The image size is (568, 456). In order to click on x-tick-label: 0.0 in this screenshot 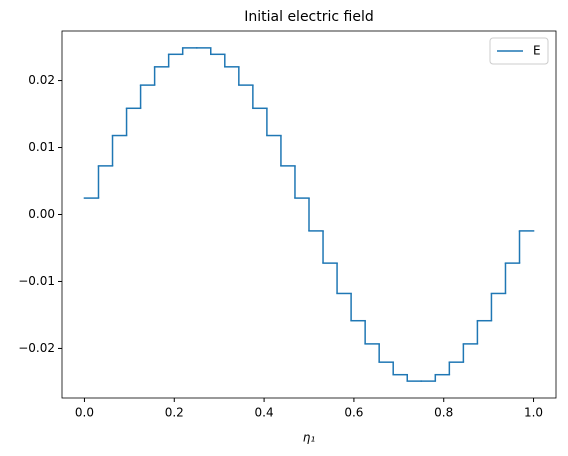, I will do `click(84, 413)`.